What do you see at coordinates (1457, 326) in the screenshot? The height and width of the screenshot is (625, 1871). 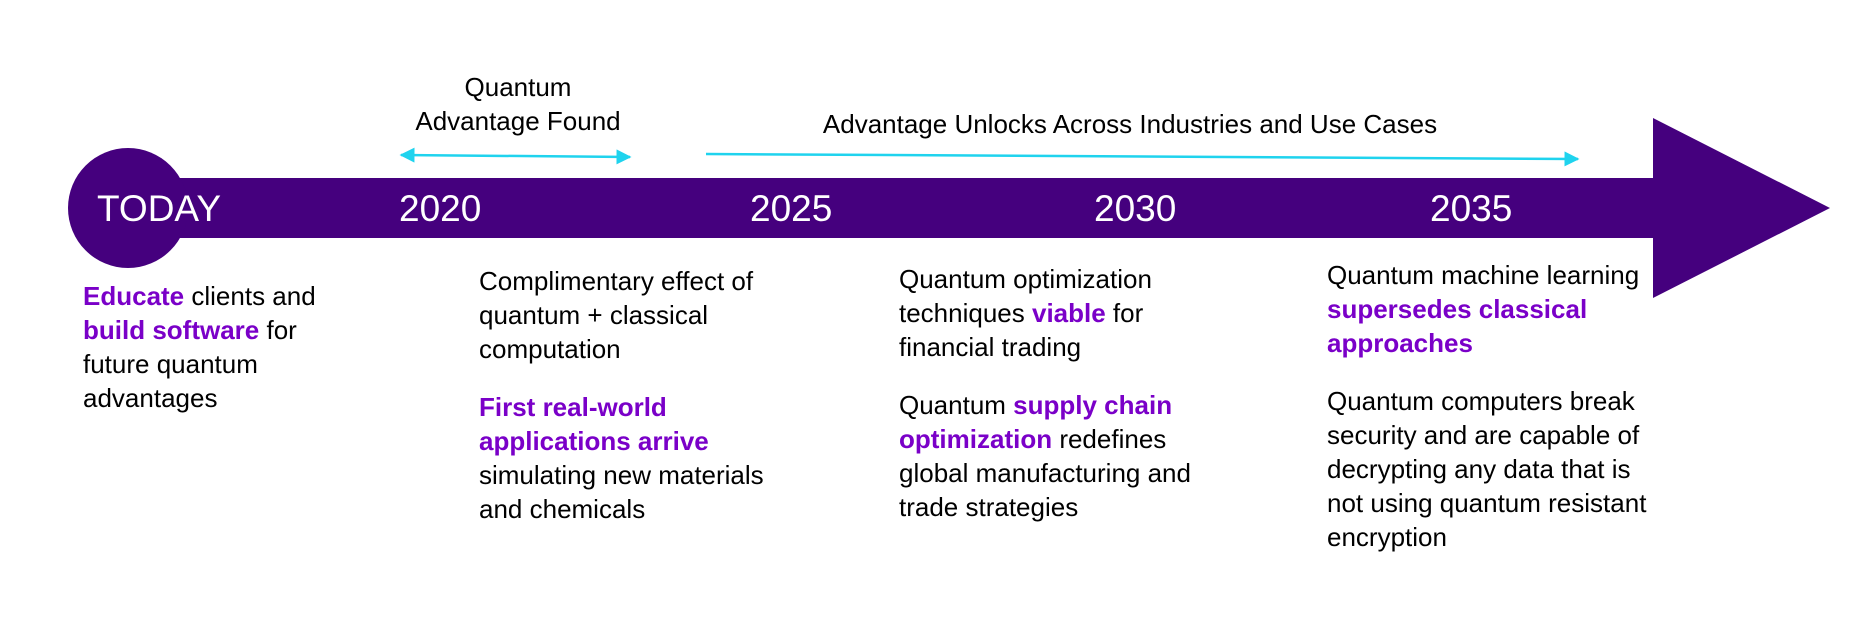 I see `y2030-highlight: supersedes classical approaches` at bounding box center [1457, 326].